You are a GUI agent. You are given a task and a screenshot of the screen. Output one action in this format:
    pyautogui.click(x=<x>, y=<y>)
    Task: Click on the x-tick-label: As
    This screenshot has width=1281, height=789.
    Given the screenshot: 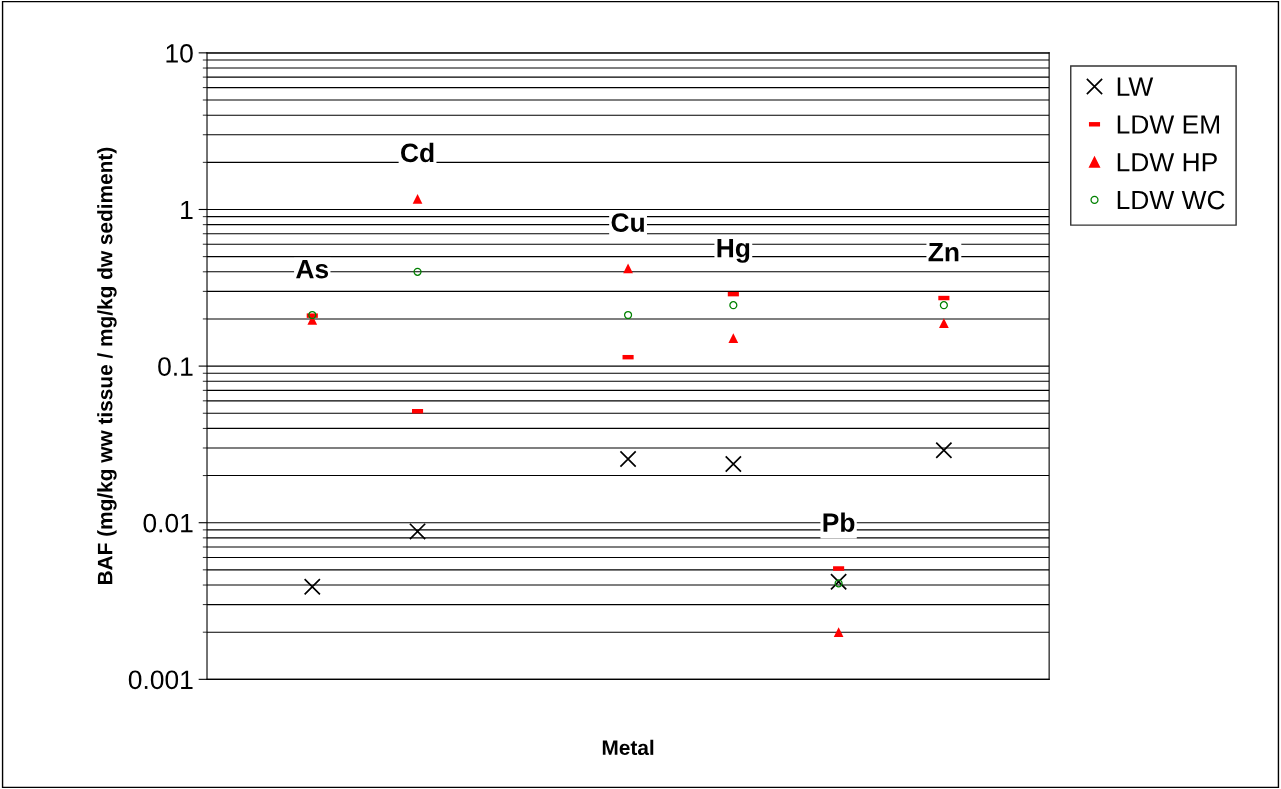 What is the action you would take?
    pyautogui.click(x=312, y=269)
    